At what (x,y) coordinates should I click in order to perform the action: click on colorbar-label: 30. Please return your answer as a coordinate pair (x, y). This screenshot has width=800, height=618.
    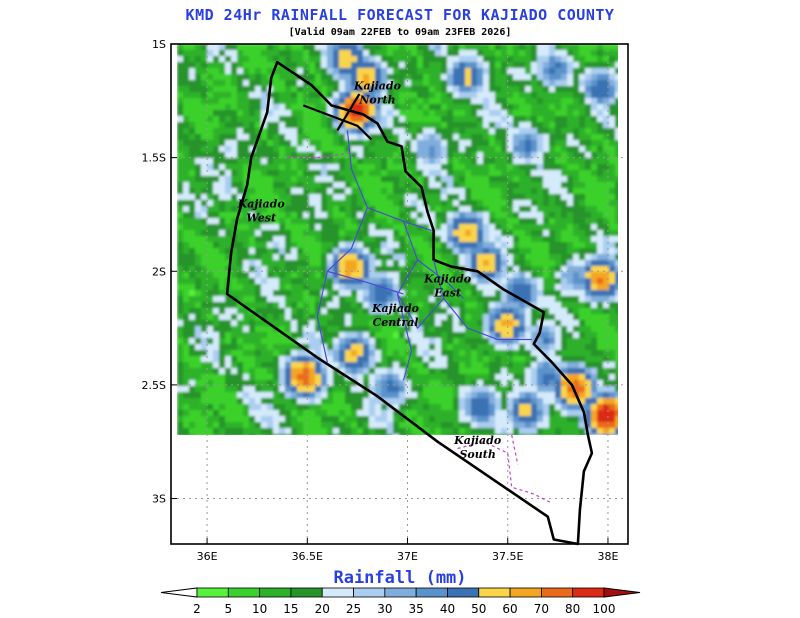
    Looking at the image, I should click on (384, 609).